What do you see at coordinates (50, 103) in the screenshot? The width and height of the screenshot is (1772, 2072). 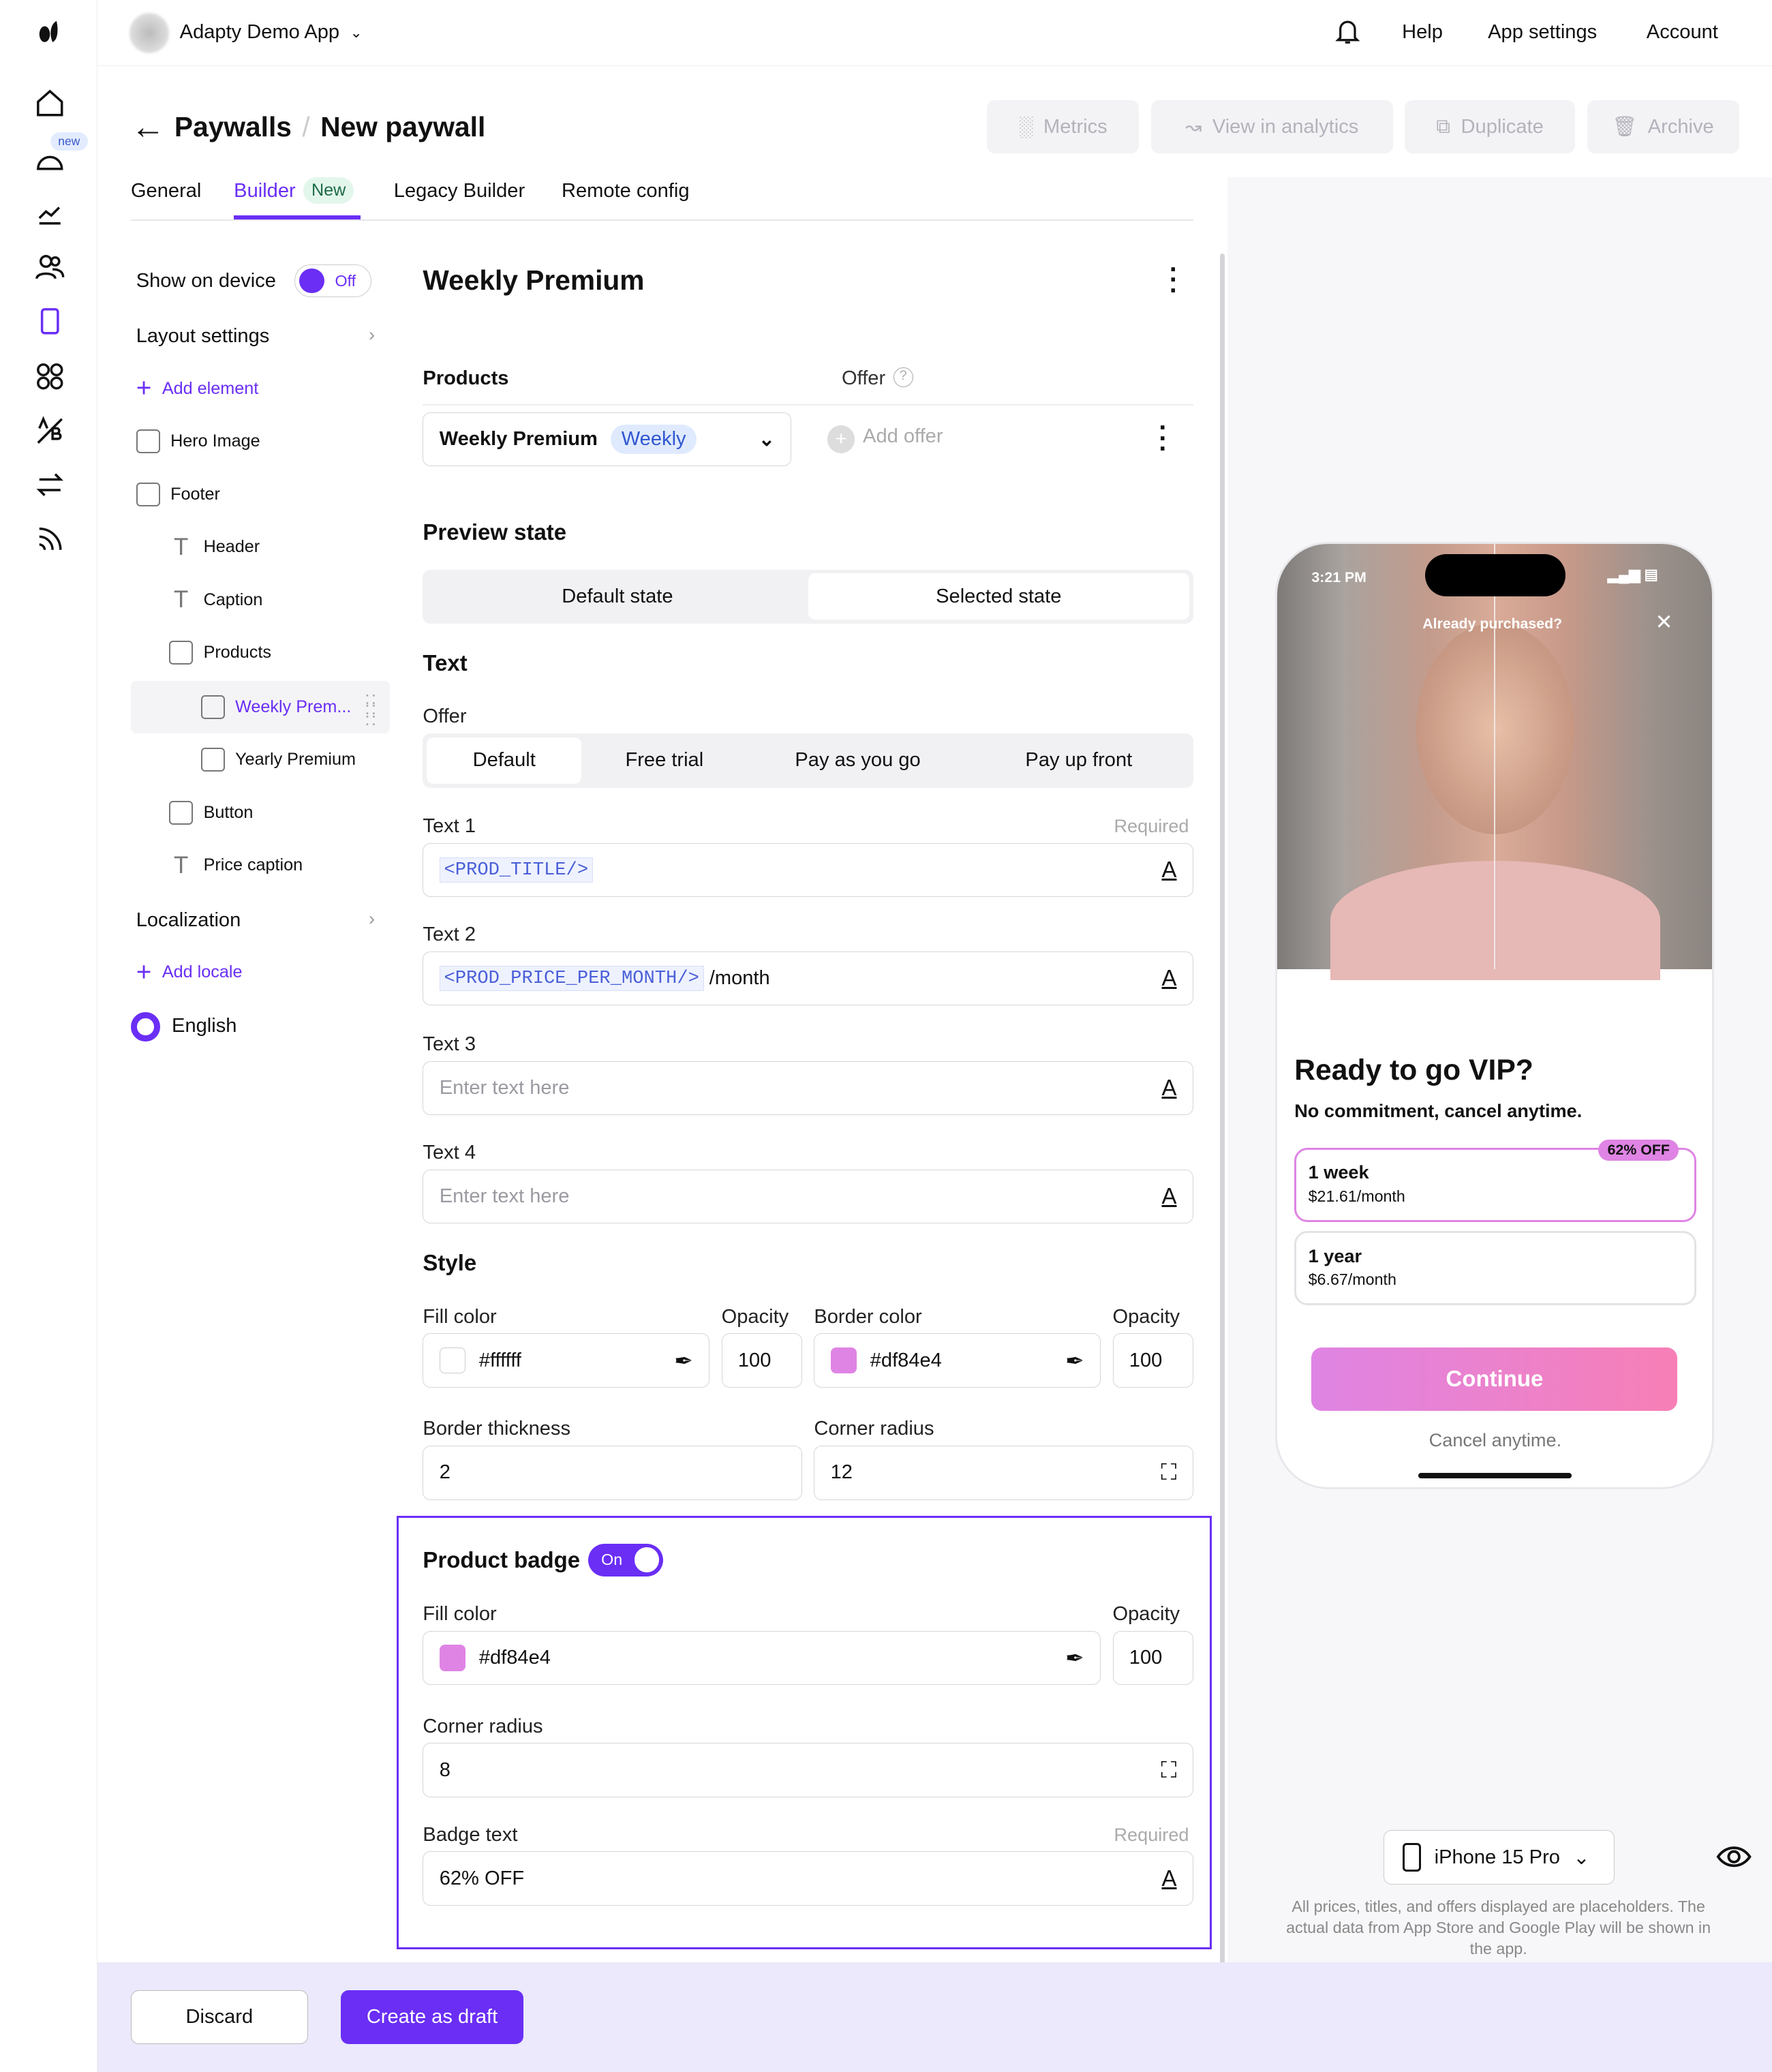 I see `home-icon` at bounding box center [50, 103].